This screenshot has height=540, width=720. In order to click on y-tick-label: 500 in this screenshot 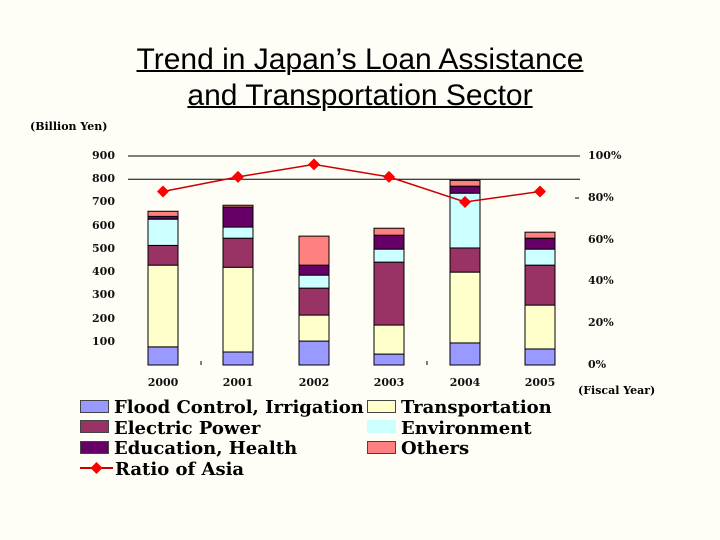, I will do `click(103, 248)`.